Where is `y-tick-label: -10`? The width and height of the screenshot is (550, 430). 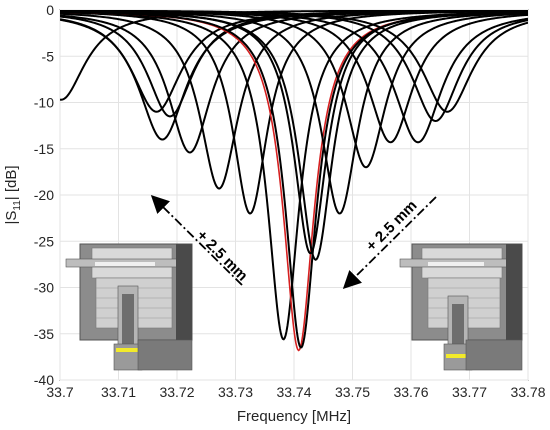
y-tick-label: -10 is located at coordinates (44, 103).